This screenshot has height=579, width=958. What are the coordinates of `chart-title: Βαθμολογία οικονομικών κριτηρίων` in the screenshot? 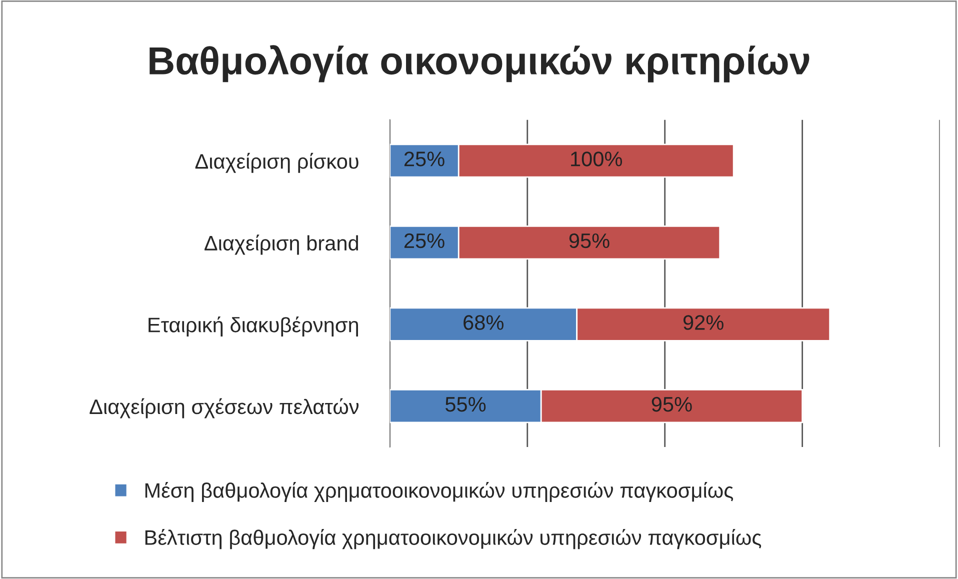 It's located at (480, 63).